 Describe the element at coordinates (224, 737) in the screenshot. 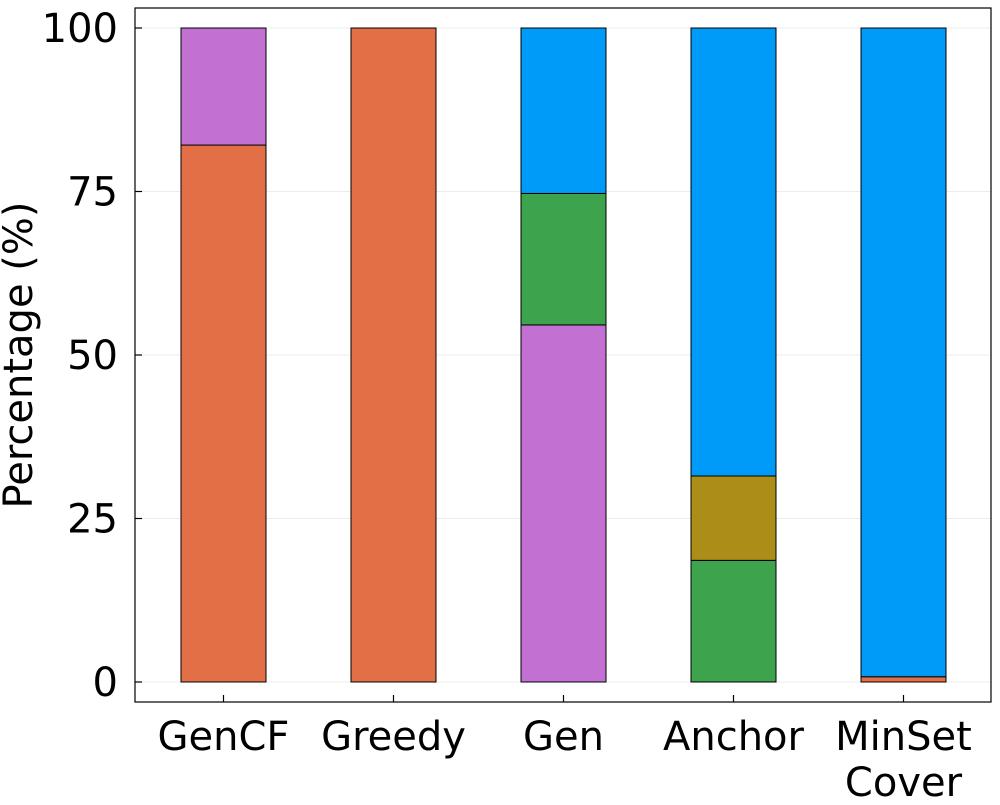

I see `x-tick-label: GenCF` at that location.